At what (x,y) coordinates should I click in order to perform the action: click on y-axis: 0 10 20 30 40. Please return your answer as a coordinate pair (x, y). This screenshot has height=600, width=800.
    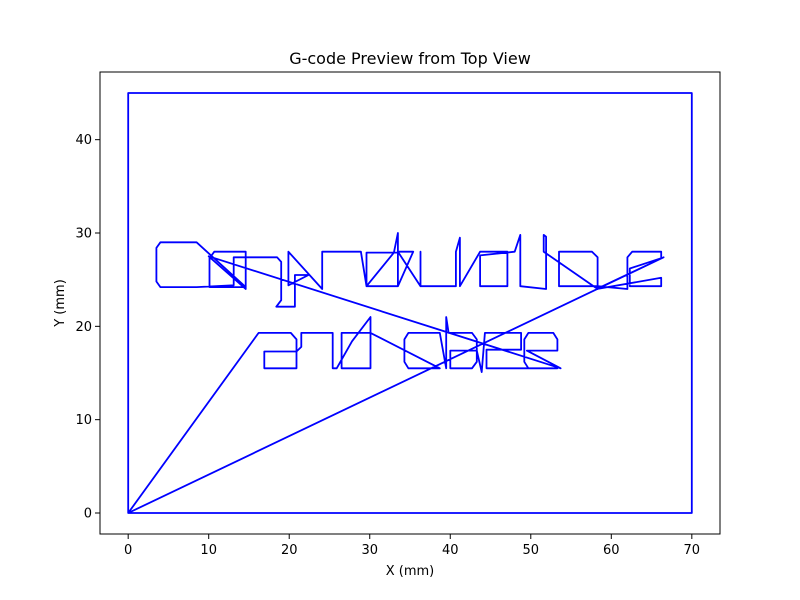
    Looking at the image, I should click on (87, 327).